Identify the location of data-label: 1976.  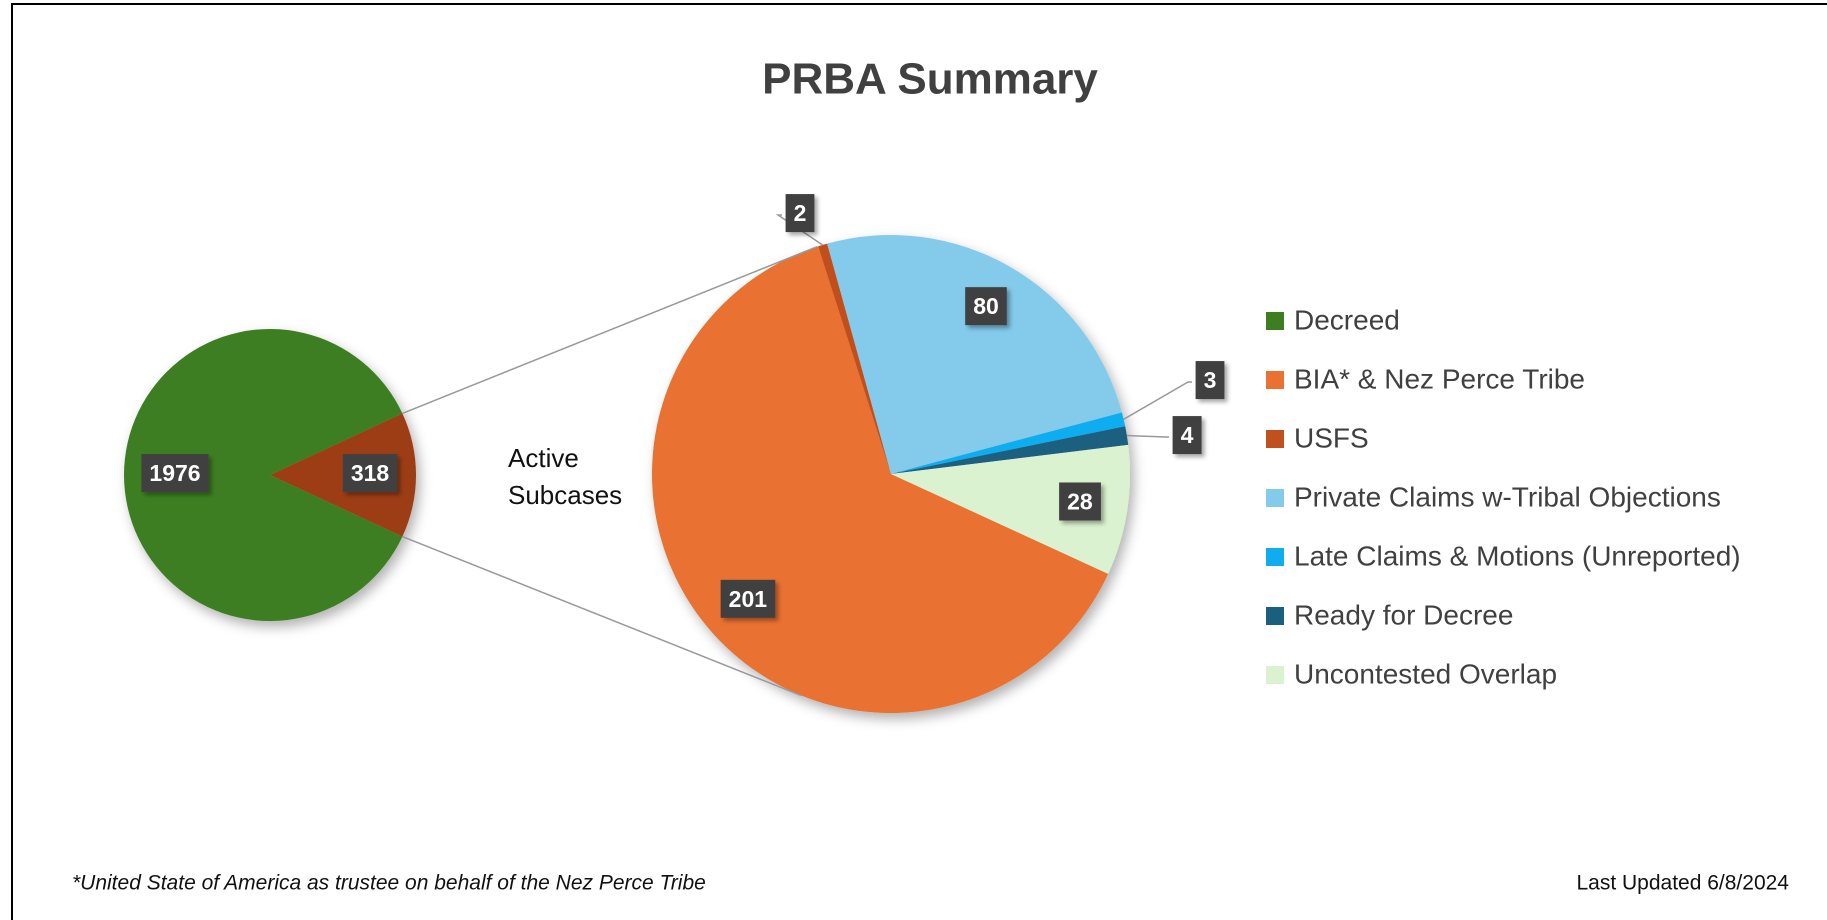
(174, 473).